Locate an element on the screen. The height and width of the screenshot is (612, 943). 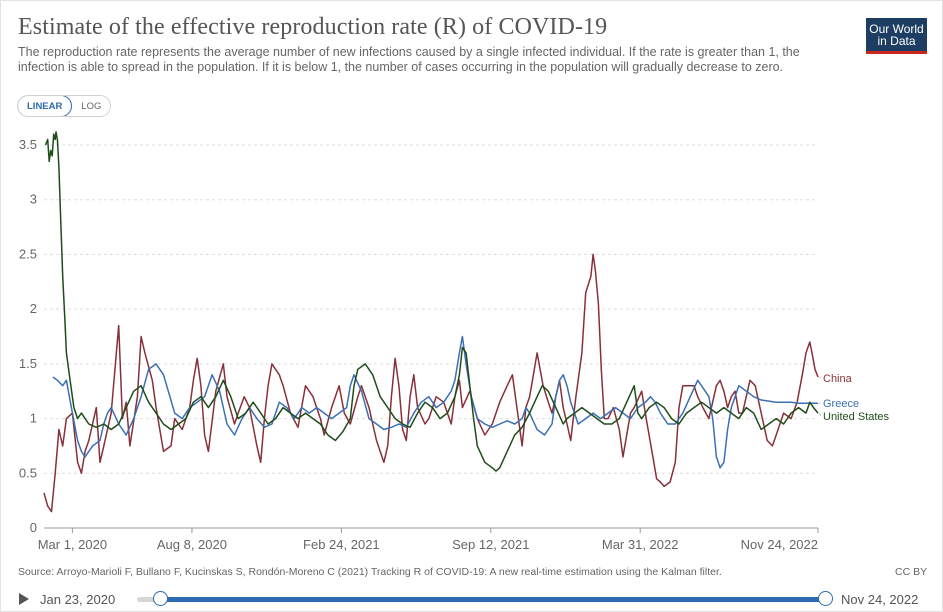
legend-label-greece: Greece is located at coordinates (841, 404).